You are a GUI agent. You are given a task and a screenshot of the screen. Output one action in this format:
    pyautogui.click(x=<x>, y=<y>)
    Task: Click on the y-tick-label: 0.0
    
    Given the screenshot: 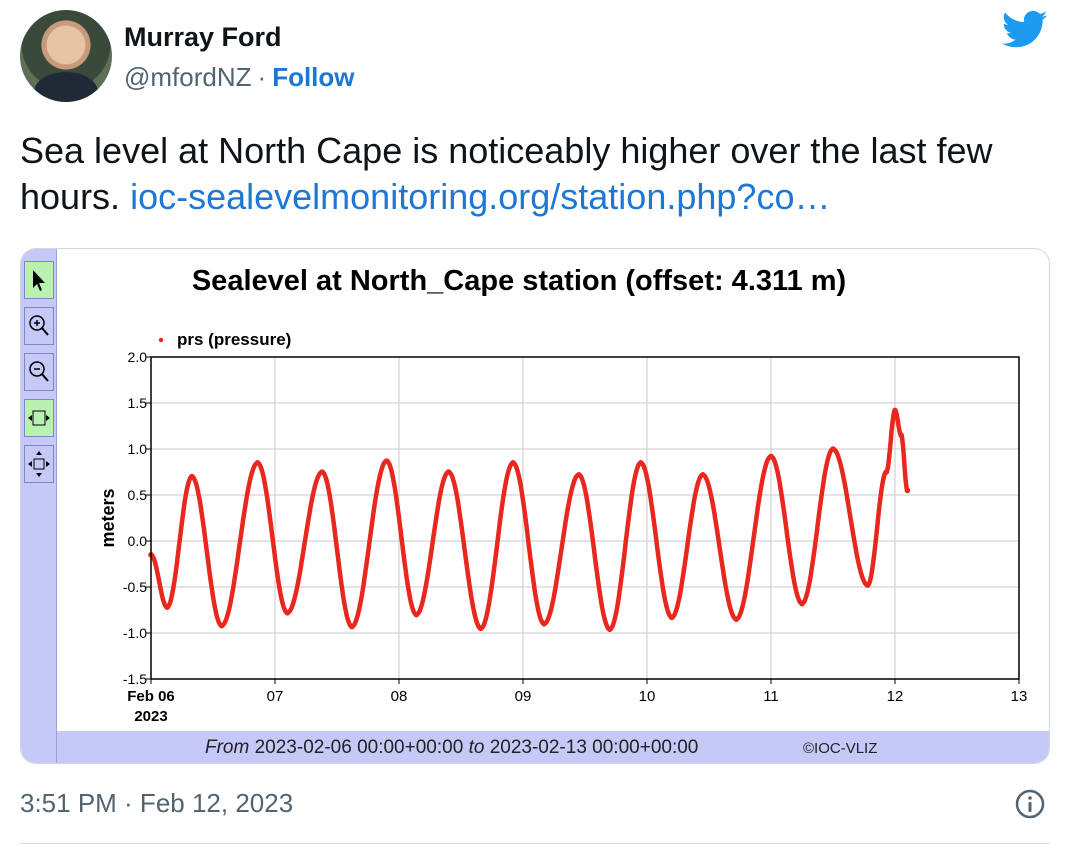 What is the action you would take?
    pyautogui.click(x=138, y=541)
    